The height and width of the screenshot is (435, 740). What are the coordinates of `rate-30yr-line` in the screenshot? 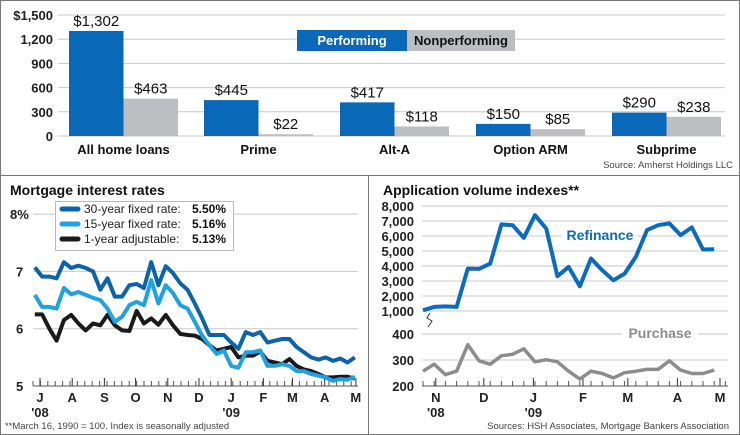 It's located at (194, 312).